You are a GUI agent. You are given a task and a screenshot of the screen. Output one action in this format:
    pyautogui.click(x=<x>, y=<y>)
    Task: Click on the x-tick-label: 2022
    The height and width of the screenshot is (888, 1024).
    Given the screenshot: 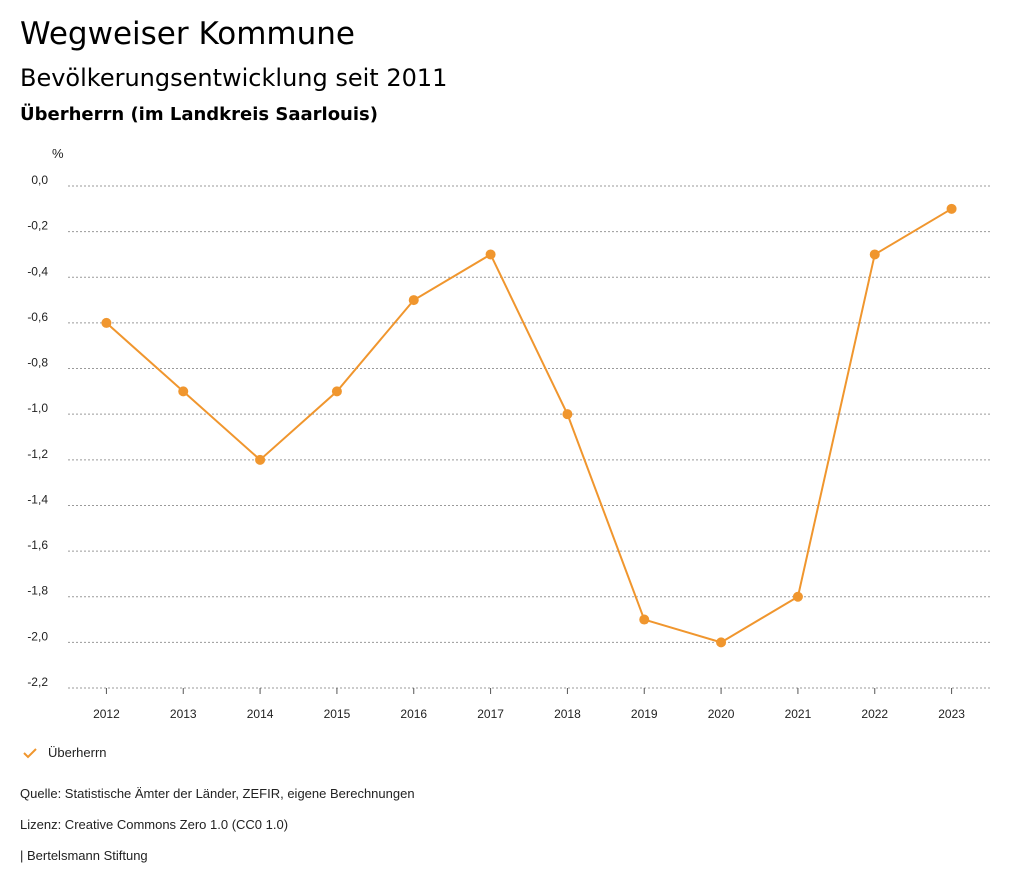 What is the action you would take?
    pyautogui.click(x=874, y=714)
    